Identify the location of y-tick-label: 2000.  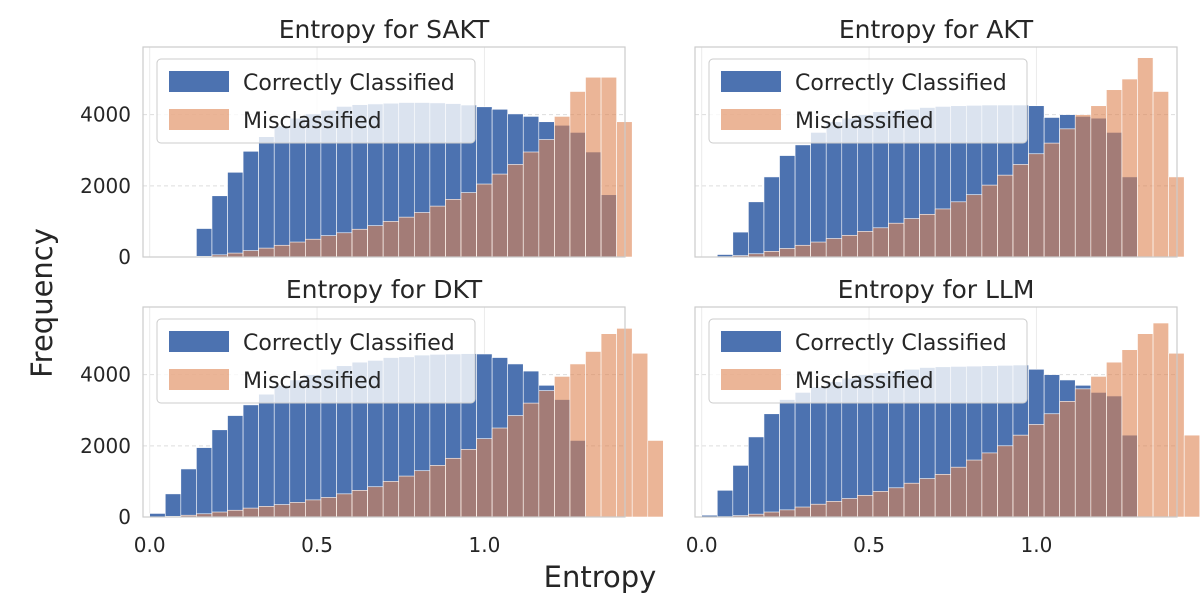
(105, 186).